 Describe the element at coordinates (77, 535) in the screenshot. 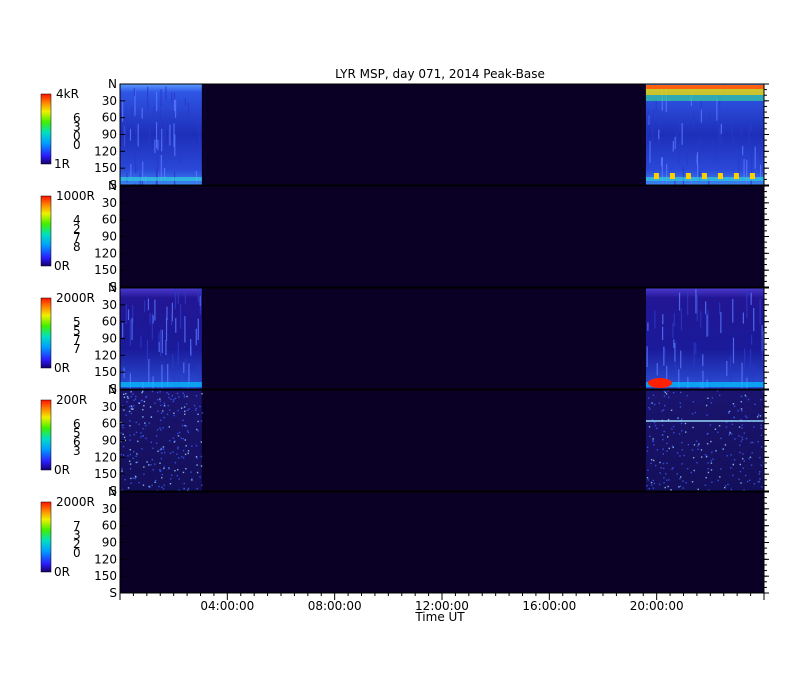

I see `colorbar-digit: 3` at that location.